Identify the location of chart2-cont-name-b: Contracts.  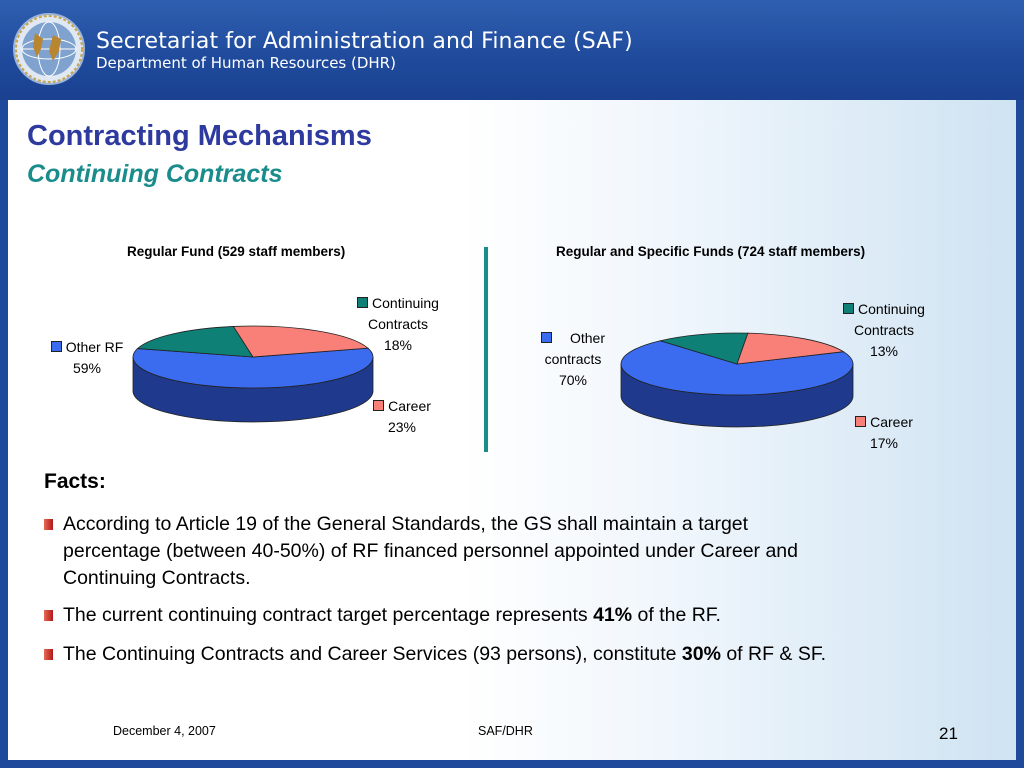
(884, 330).